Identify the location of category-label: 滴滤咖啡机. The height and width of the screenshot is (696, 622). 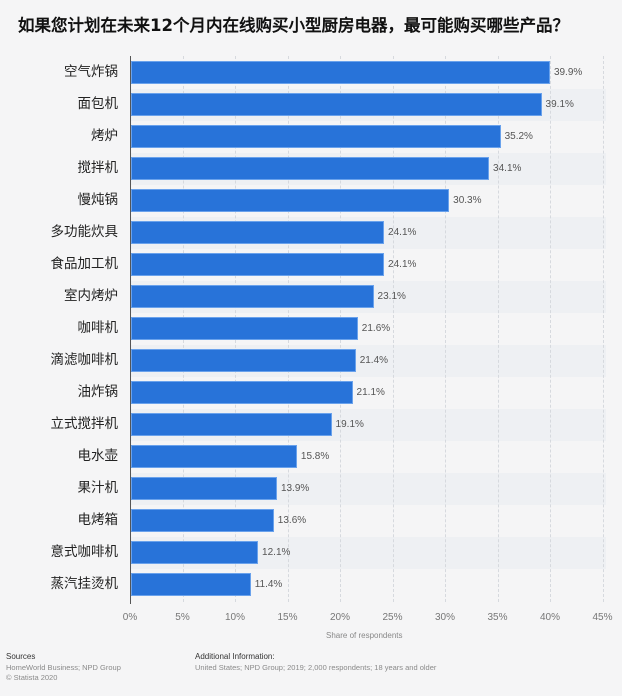
(84, 360).